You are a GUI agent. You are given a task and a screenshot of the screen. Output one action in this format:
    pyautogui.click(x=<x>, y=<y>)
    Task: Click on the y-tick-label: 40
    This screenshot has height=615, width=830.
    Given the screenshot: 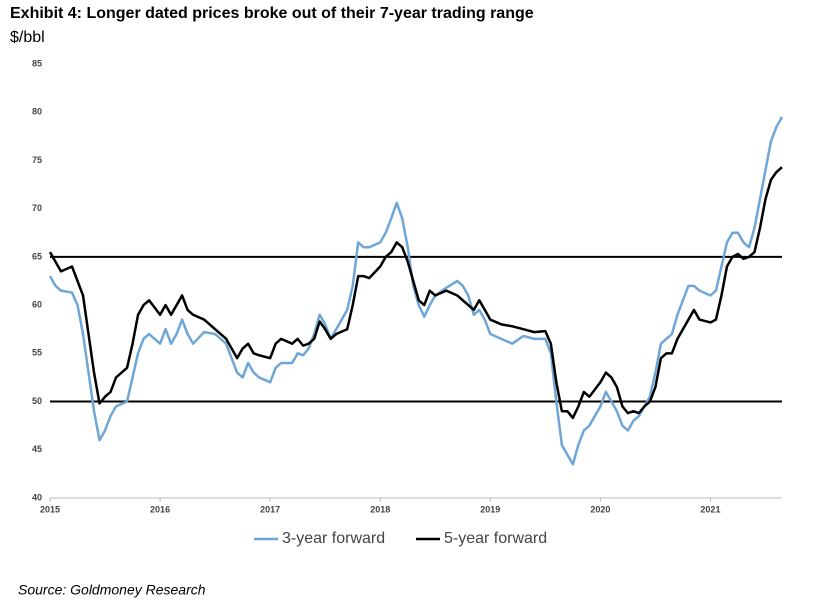 What is the action you would take?
    pyautogui.click(x=37, y=497)
    